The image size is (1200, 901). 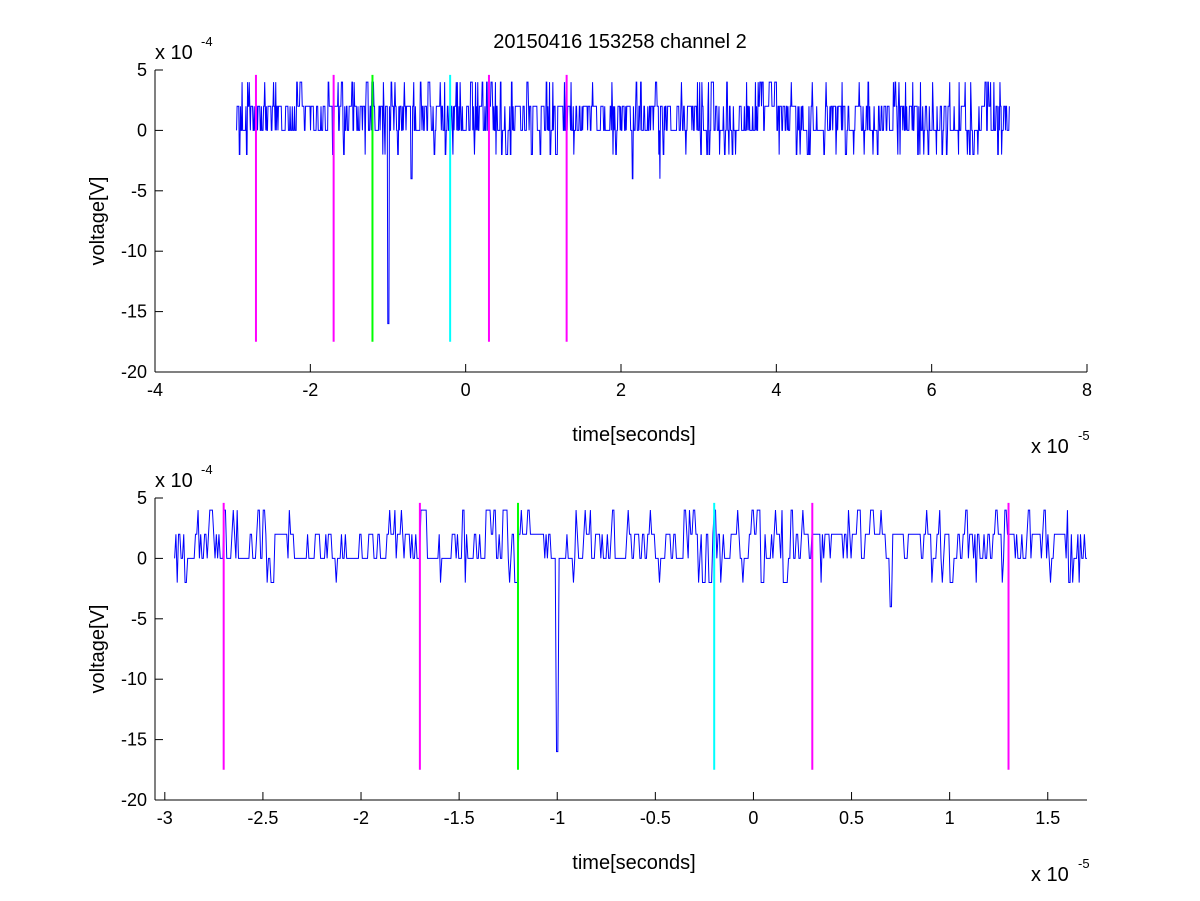 I want to click on x-tick-label: 1, so click(x=950, y=818).